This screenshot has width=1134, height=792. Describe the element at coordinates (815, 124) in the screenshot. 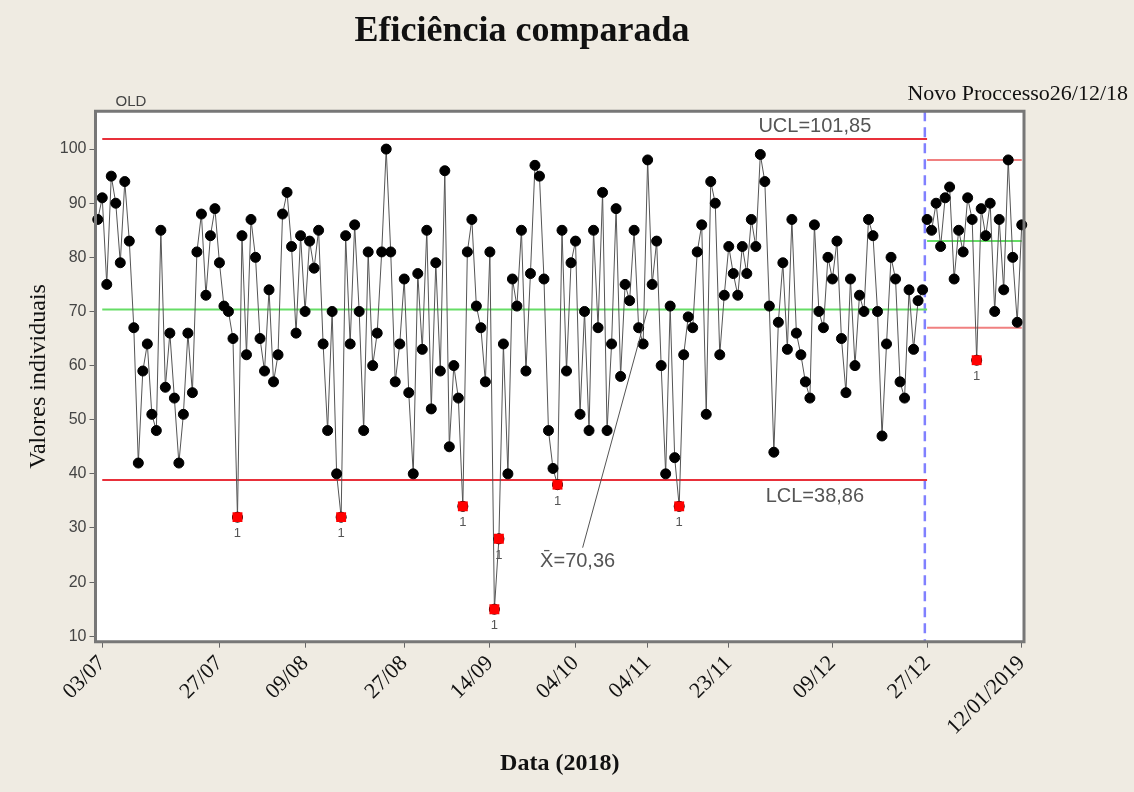

I see `annotation: UCL=101,85` at that location.